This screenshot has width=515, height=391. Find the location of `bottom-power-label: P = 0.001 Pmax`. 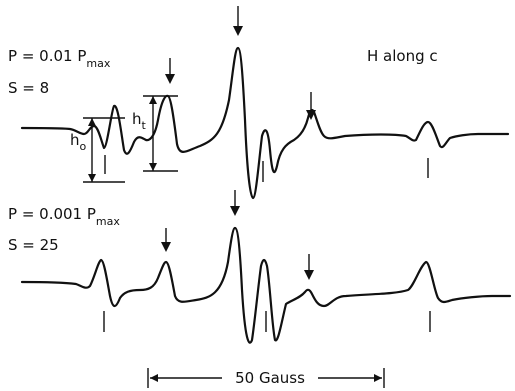

bottom-power-label: P = 0.001 Pmax is located at coordinates (64, 216).